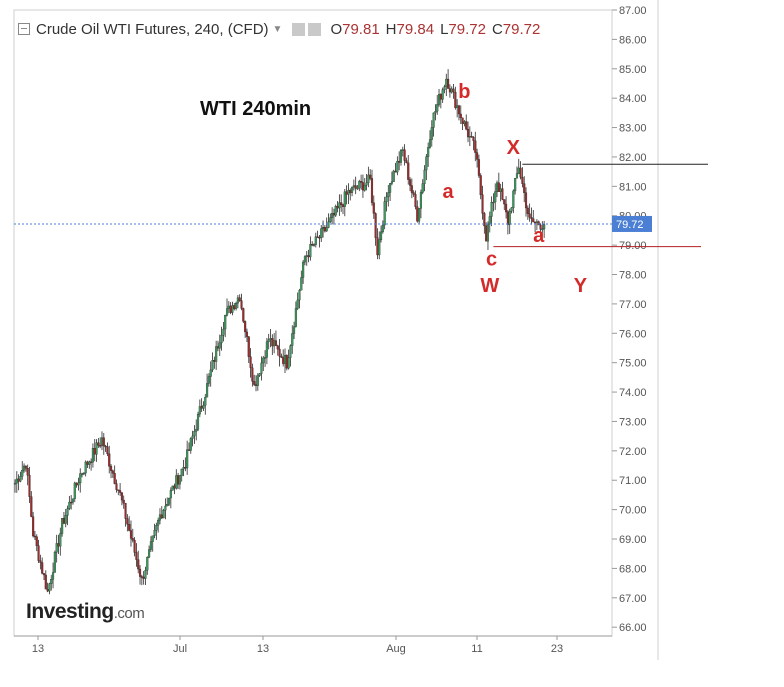  I want to click on y-tick-label: 82.00, so click(633, 158).